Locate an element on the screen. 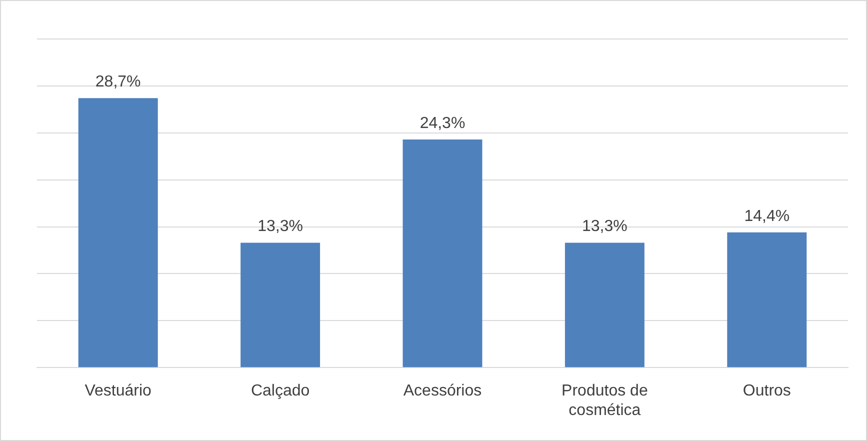 This screenshot has height=441, width=867. data-label: 28,7% is located at coordinates (118, 82).